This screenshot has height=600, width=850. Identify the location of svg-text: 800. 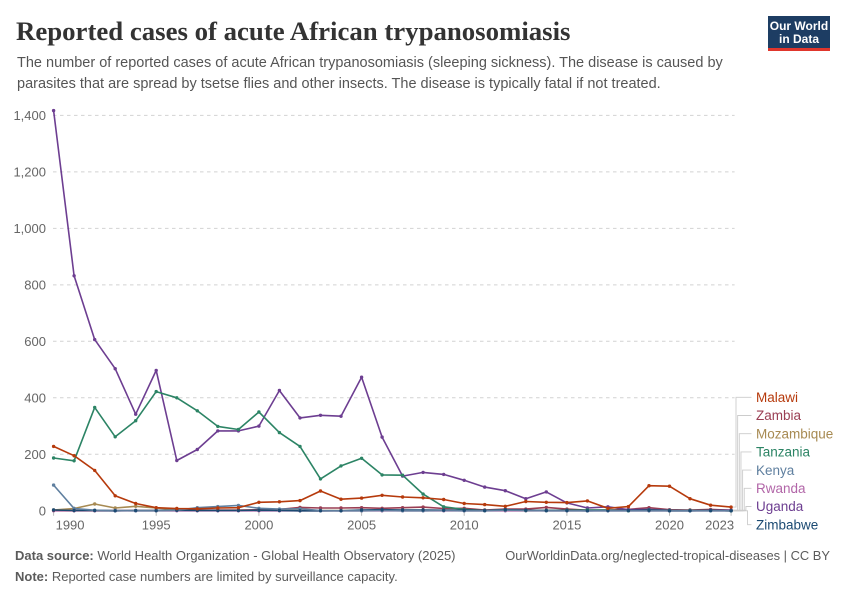
(35, 284).